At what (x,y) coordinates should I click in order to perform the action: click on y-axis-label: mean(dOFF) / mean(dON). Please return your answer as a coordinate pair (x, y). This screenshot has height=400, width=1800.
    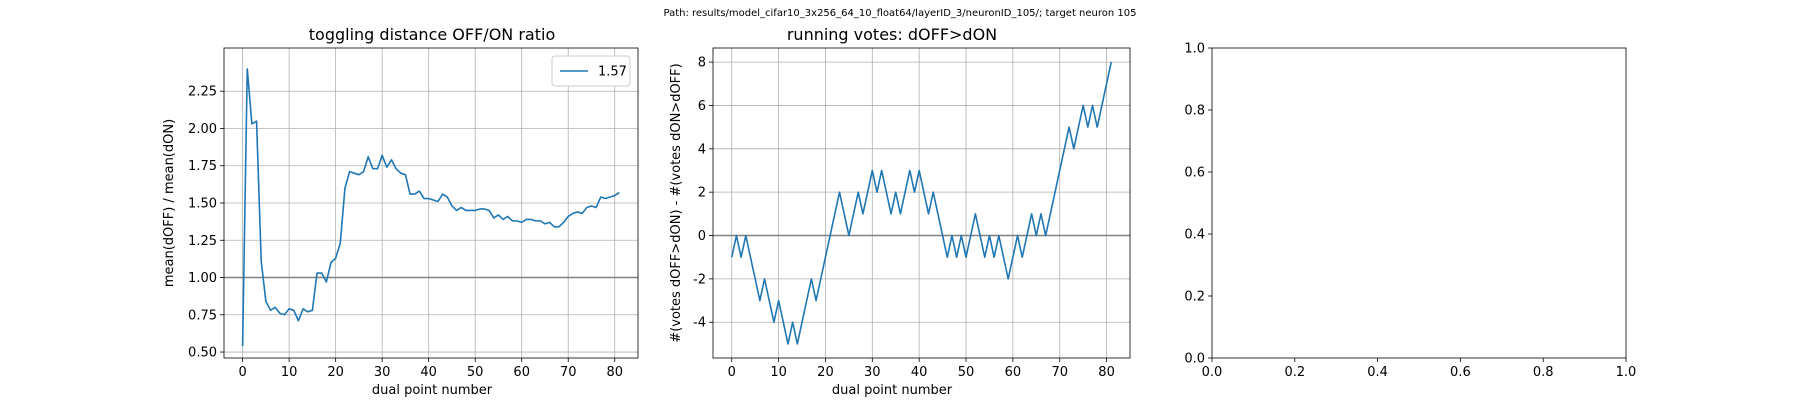
    Looking at the image, I should click on (169, 203).